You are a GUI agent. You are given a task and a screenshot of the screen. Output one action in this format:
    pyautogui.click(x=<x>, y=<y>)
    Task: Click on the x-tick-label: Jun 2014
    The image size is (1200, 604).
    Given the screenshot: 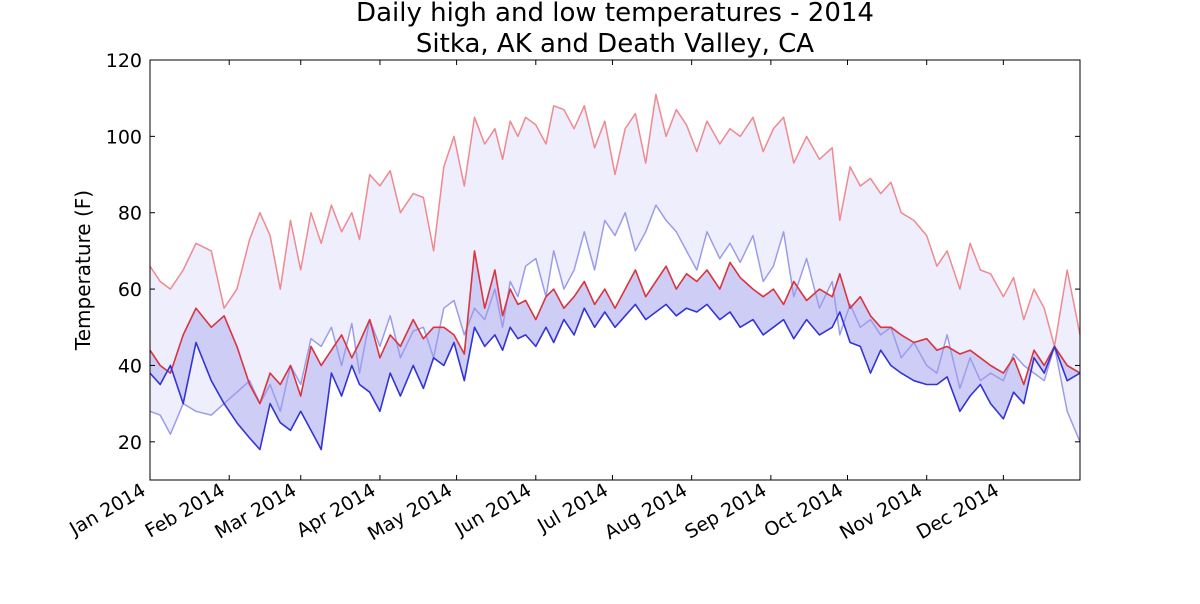 What is the action you would take?
    pyautogui.click(x=493, y=510)
    